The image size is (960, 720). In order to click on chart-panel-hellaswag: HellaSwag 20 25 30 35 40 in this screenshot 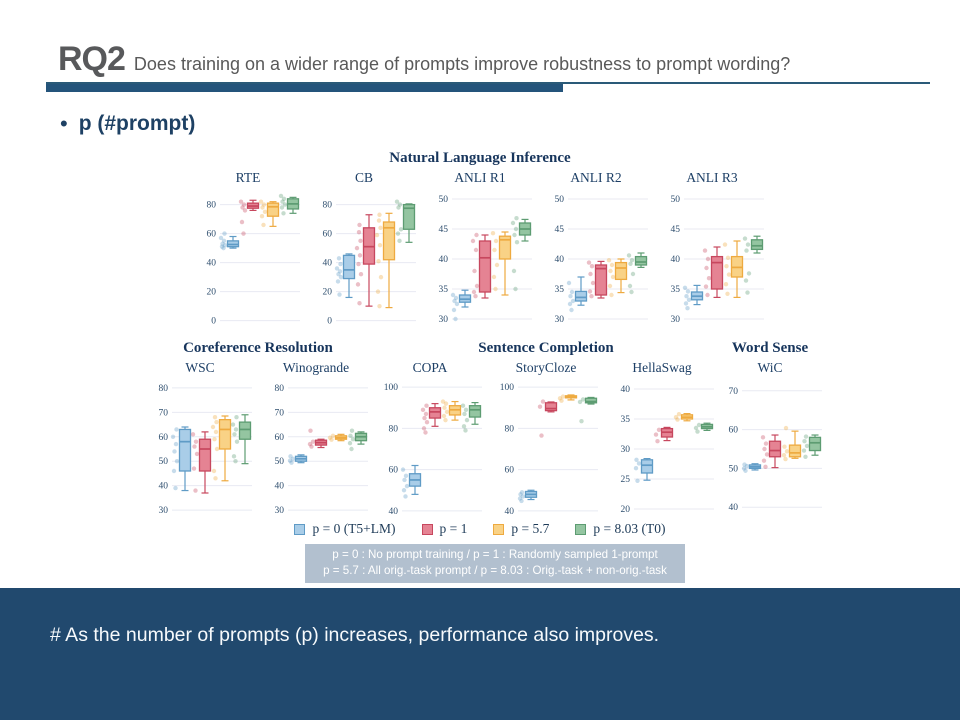, I will do `click(662, 443)`.